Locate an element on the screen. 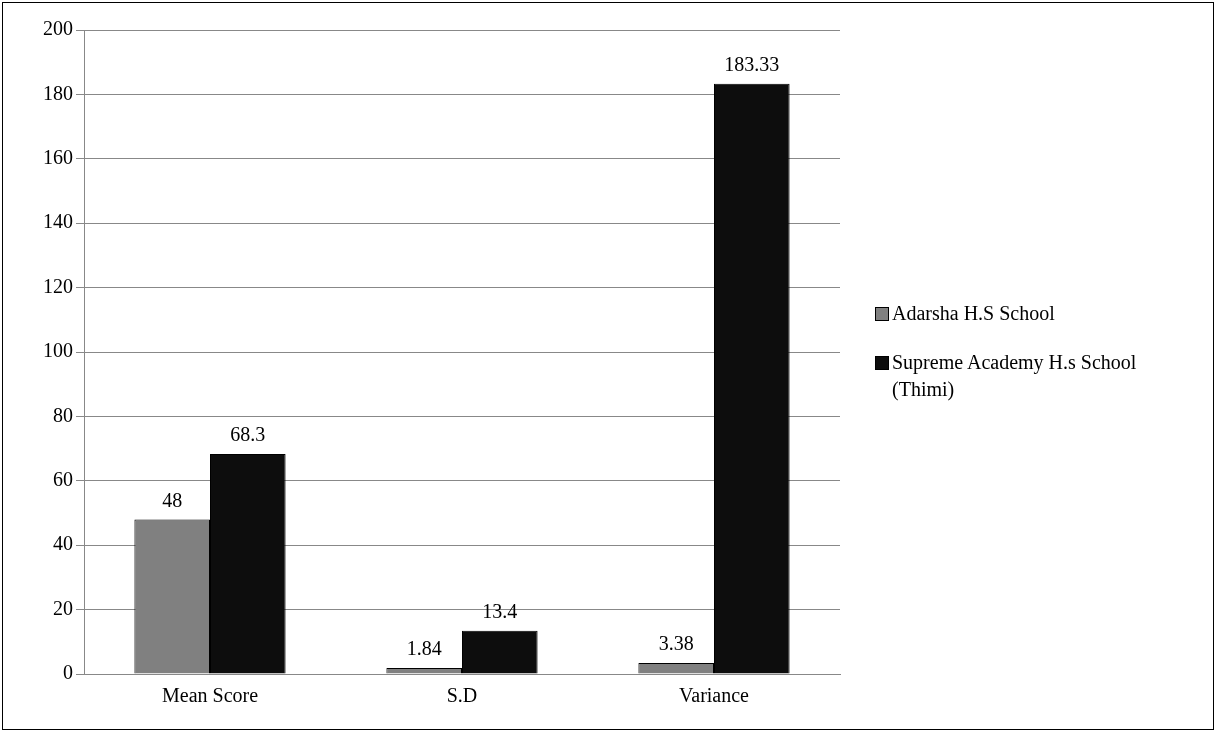 The width and height of the screenshot is (1216, 732). y-tick-label: 40 is located at coordinates (63, 543).